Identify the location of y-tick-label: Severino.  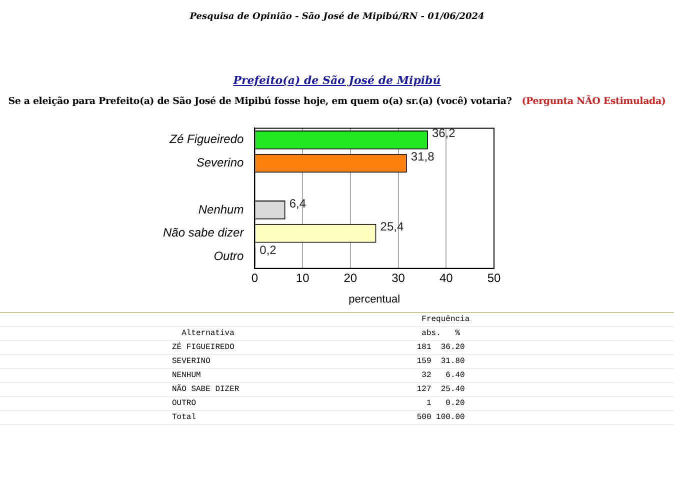
(220, 163).